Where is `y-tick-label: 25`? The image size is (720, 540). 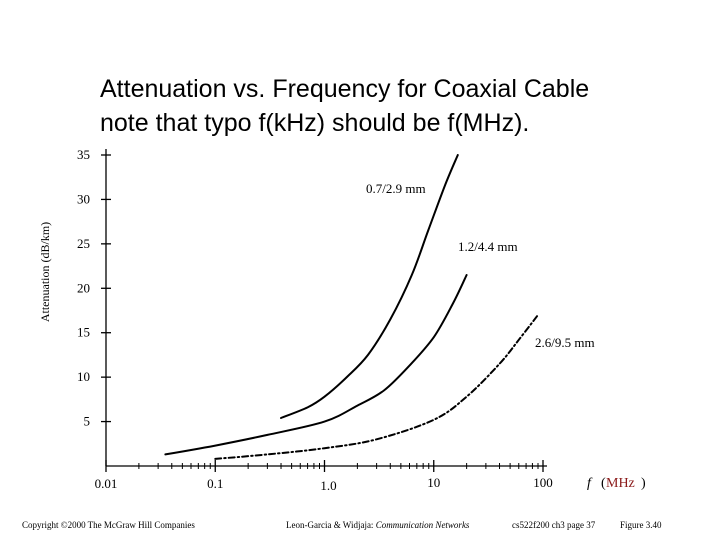
y-tick-label: 25 is located at coordinates (83, 243).